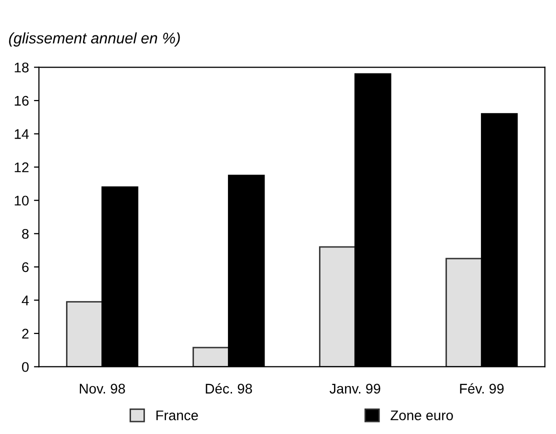  I want to click on y-tick-label: 4, so click(25, 301).